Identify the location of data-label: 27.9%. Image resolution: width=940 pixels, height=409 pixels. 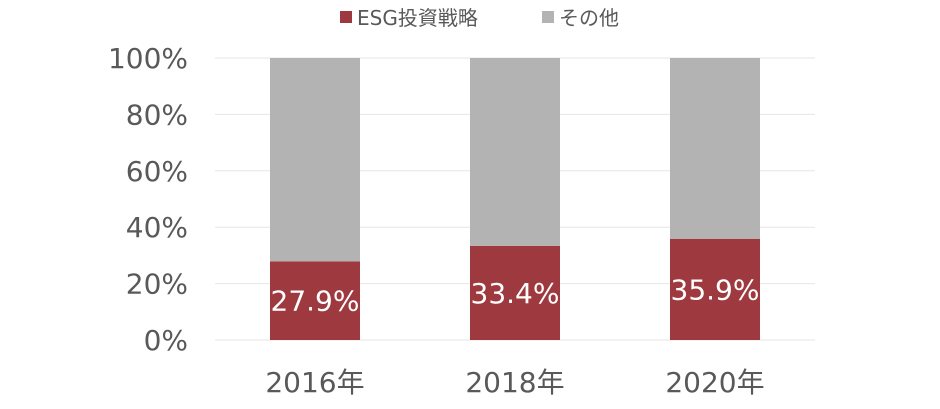
(315, 301).